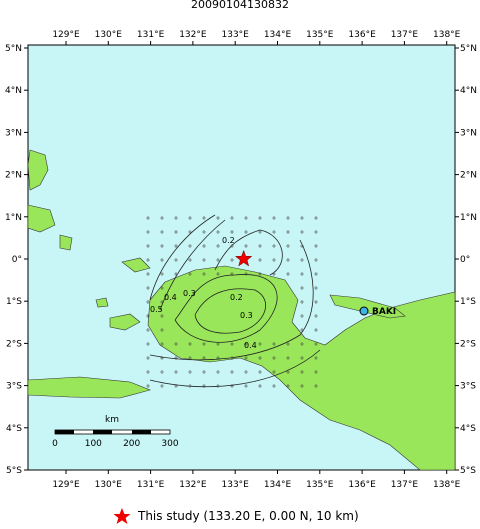 The height and width of the screenshot is (529, 480). What do you see at coordinates (248, 516) in the screenshot?
I see `legend-label: This study (133.20 E, 0.00 N, 10 km)` at bounding box center [248, 516].